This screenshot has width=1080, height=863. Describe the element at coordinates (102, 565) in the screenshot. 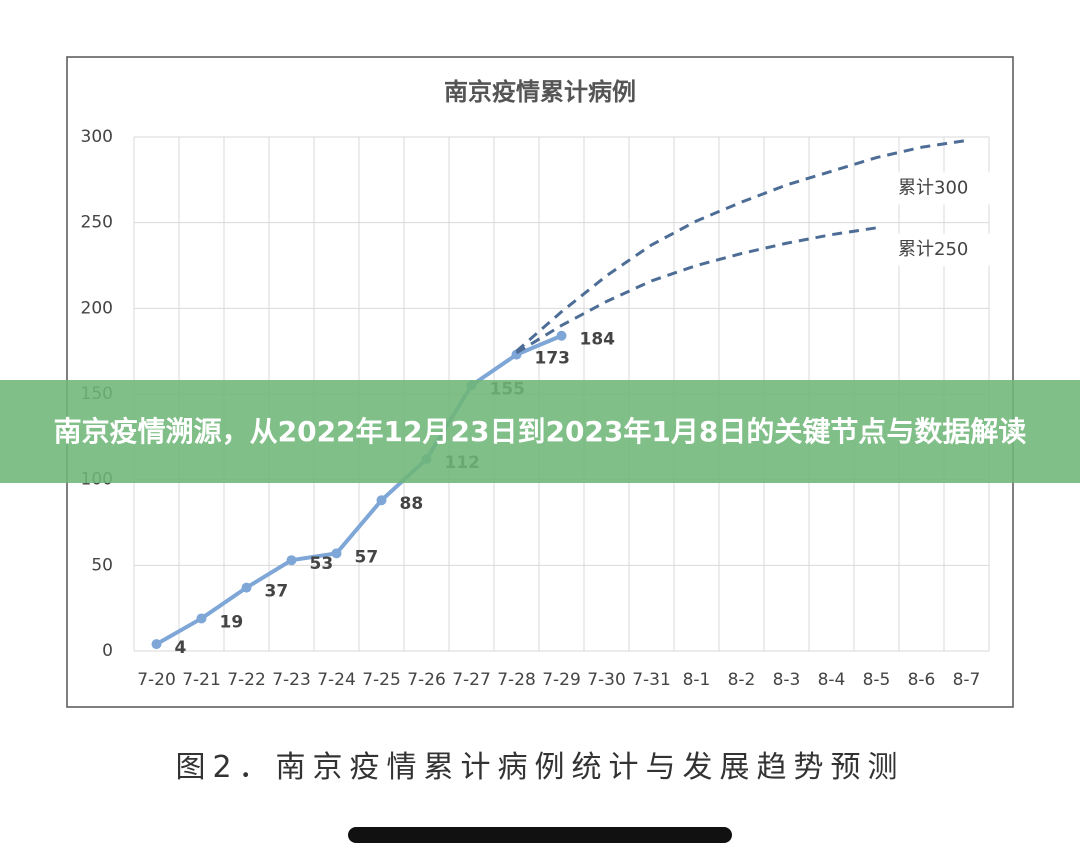

I see `y-tick-label: 50` at that location.